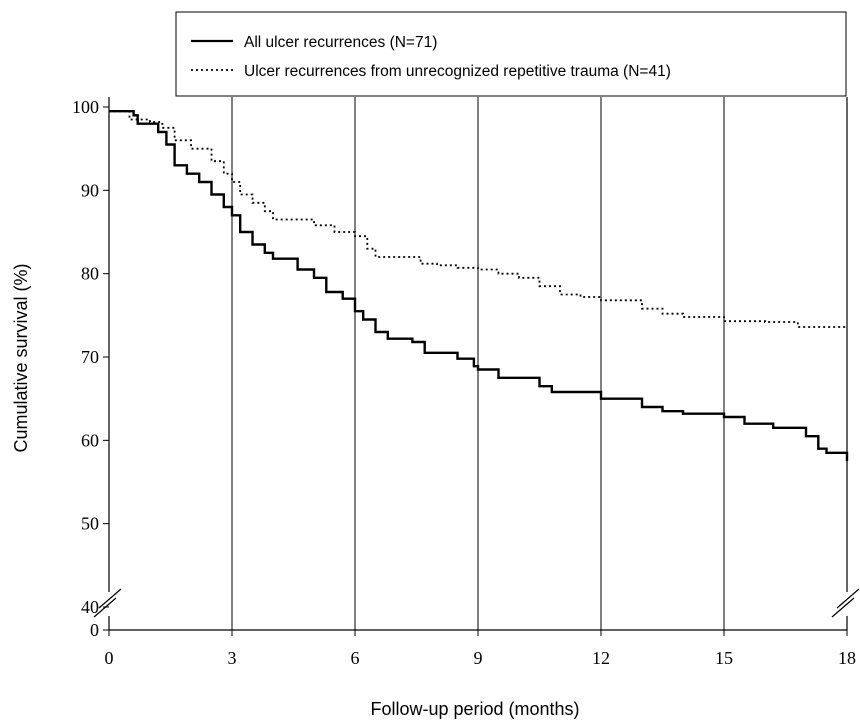 This screenshot has height=721, width=860. I want to click on y-axis-title: Cumulative survival (%), so click(21, 357).